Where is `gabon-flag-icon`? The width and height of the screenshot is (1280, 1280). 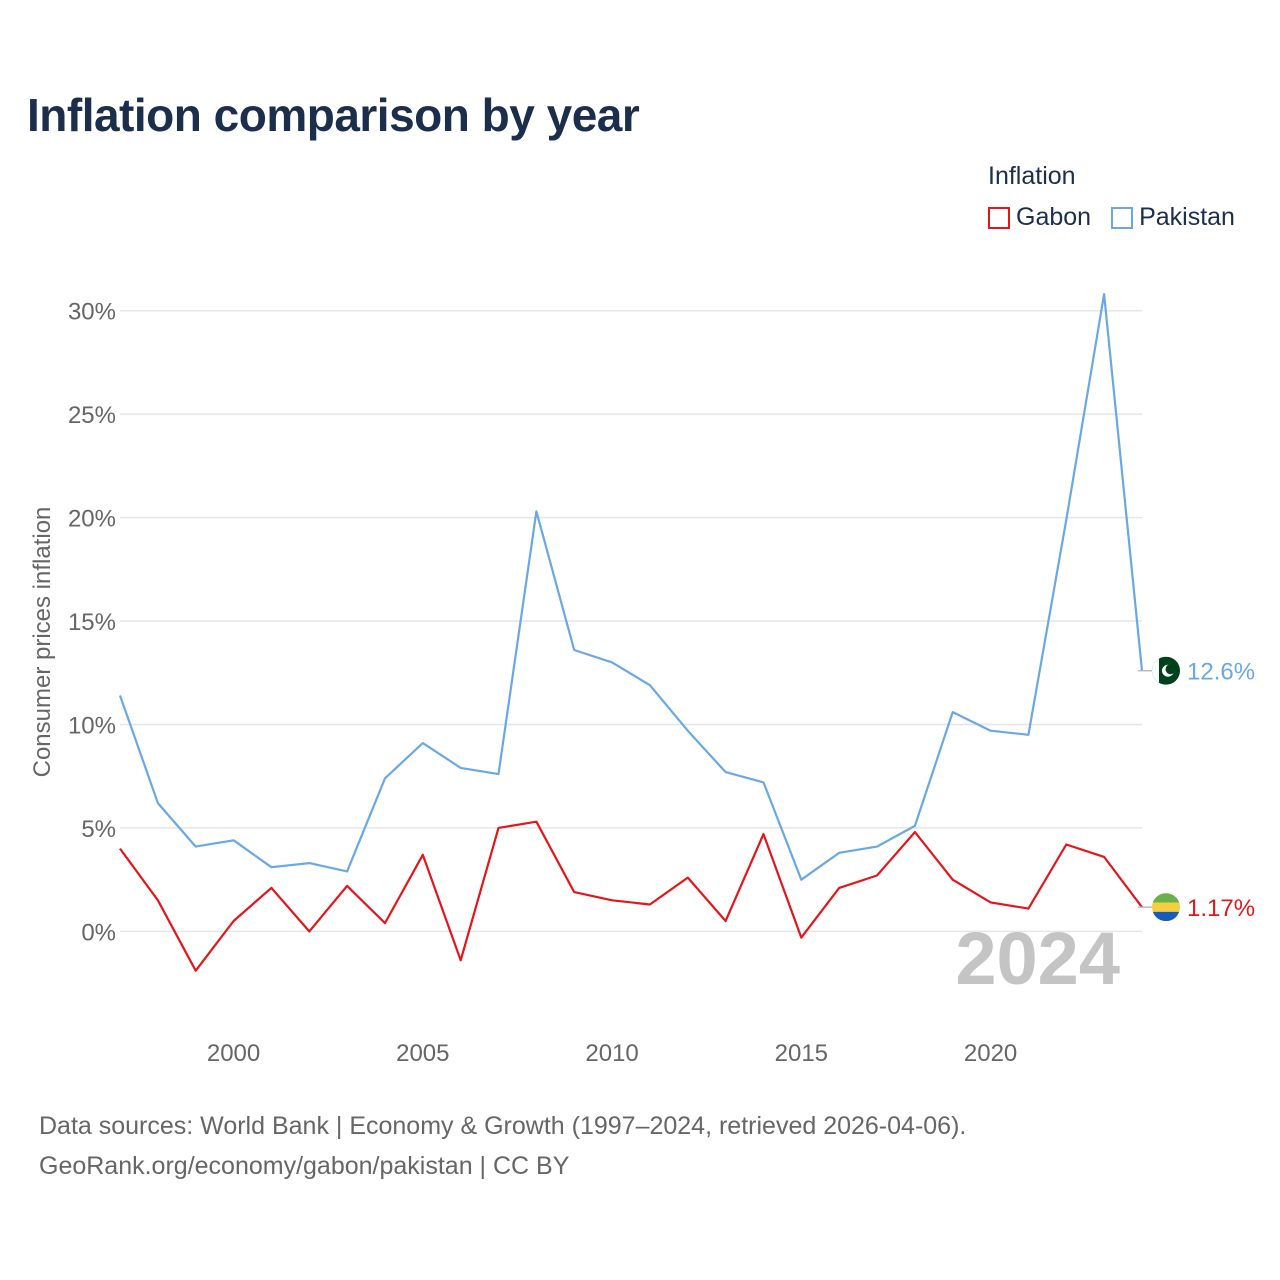 gabon-flag-icon is located at coordinates (1166, 907).